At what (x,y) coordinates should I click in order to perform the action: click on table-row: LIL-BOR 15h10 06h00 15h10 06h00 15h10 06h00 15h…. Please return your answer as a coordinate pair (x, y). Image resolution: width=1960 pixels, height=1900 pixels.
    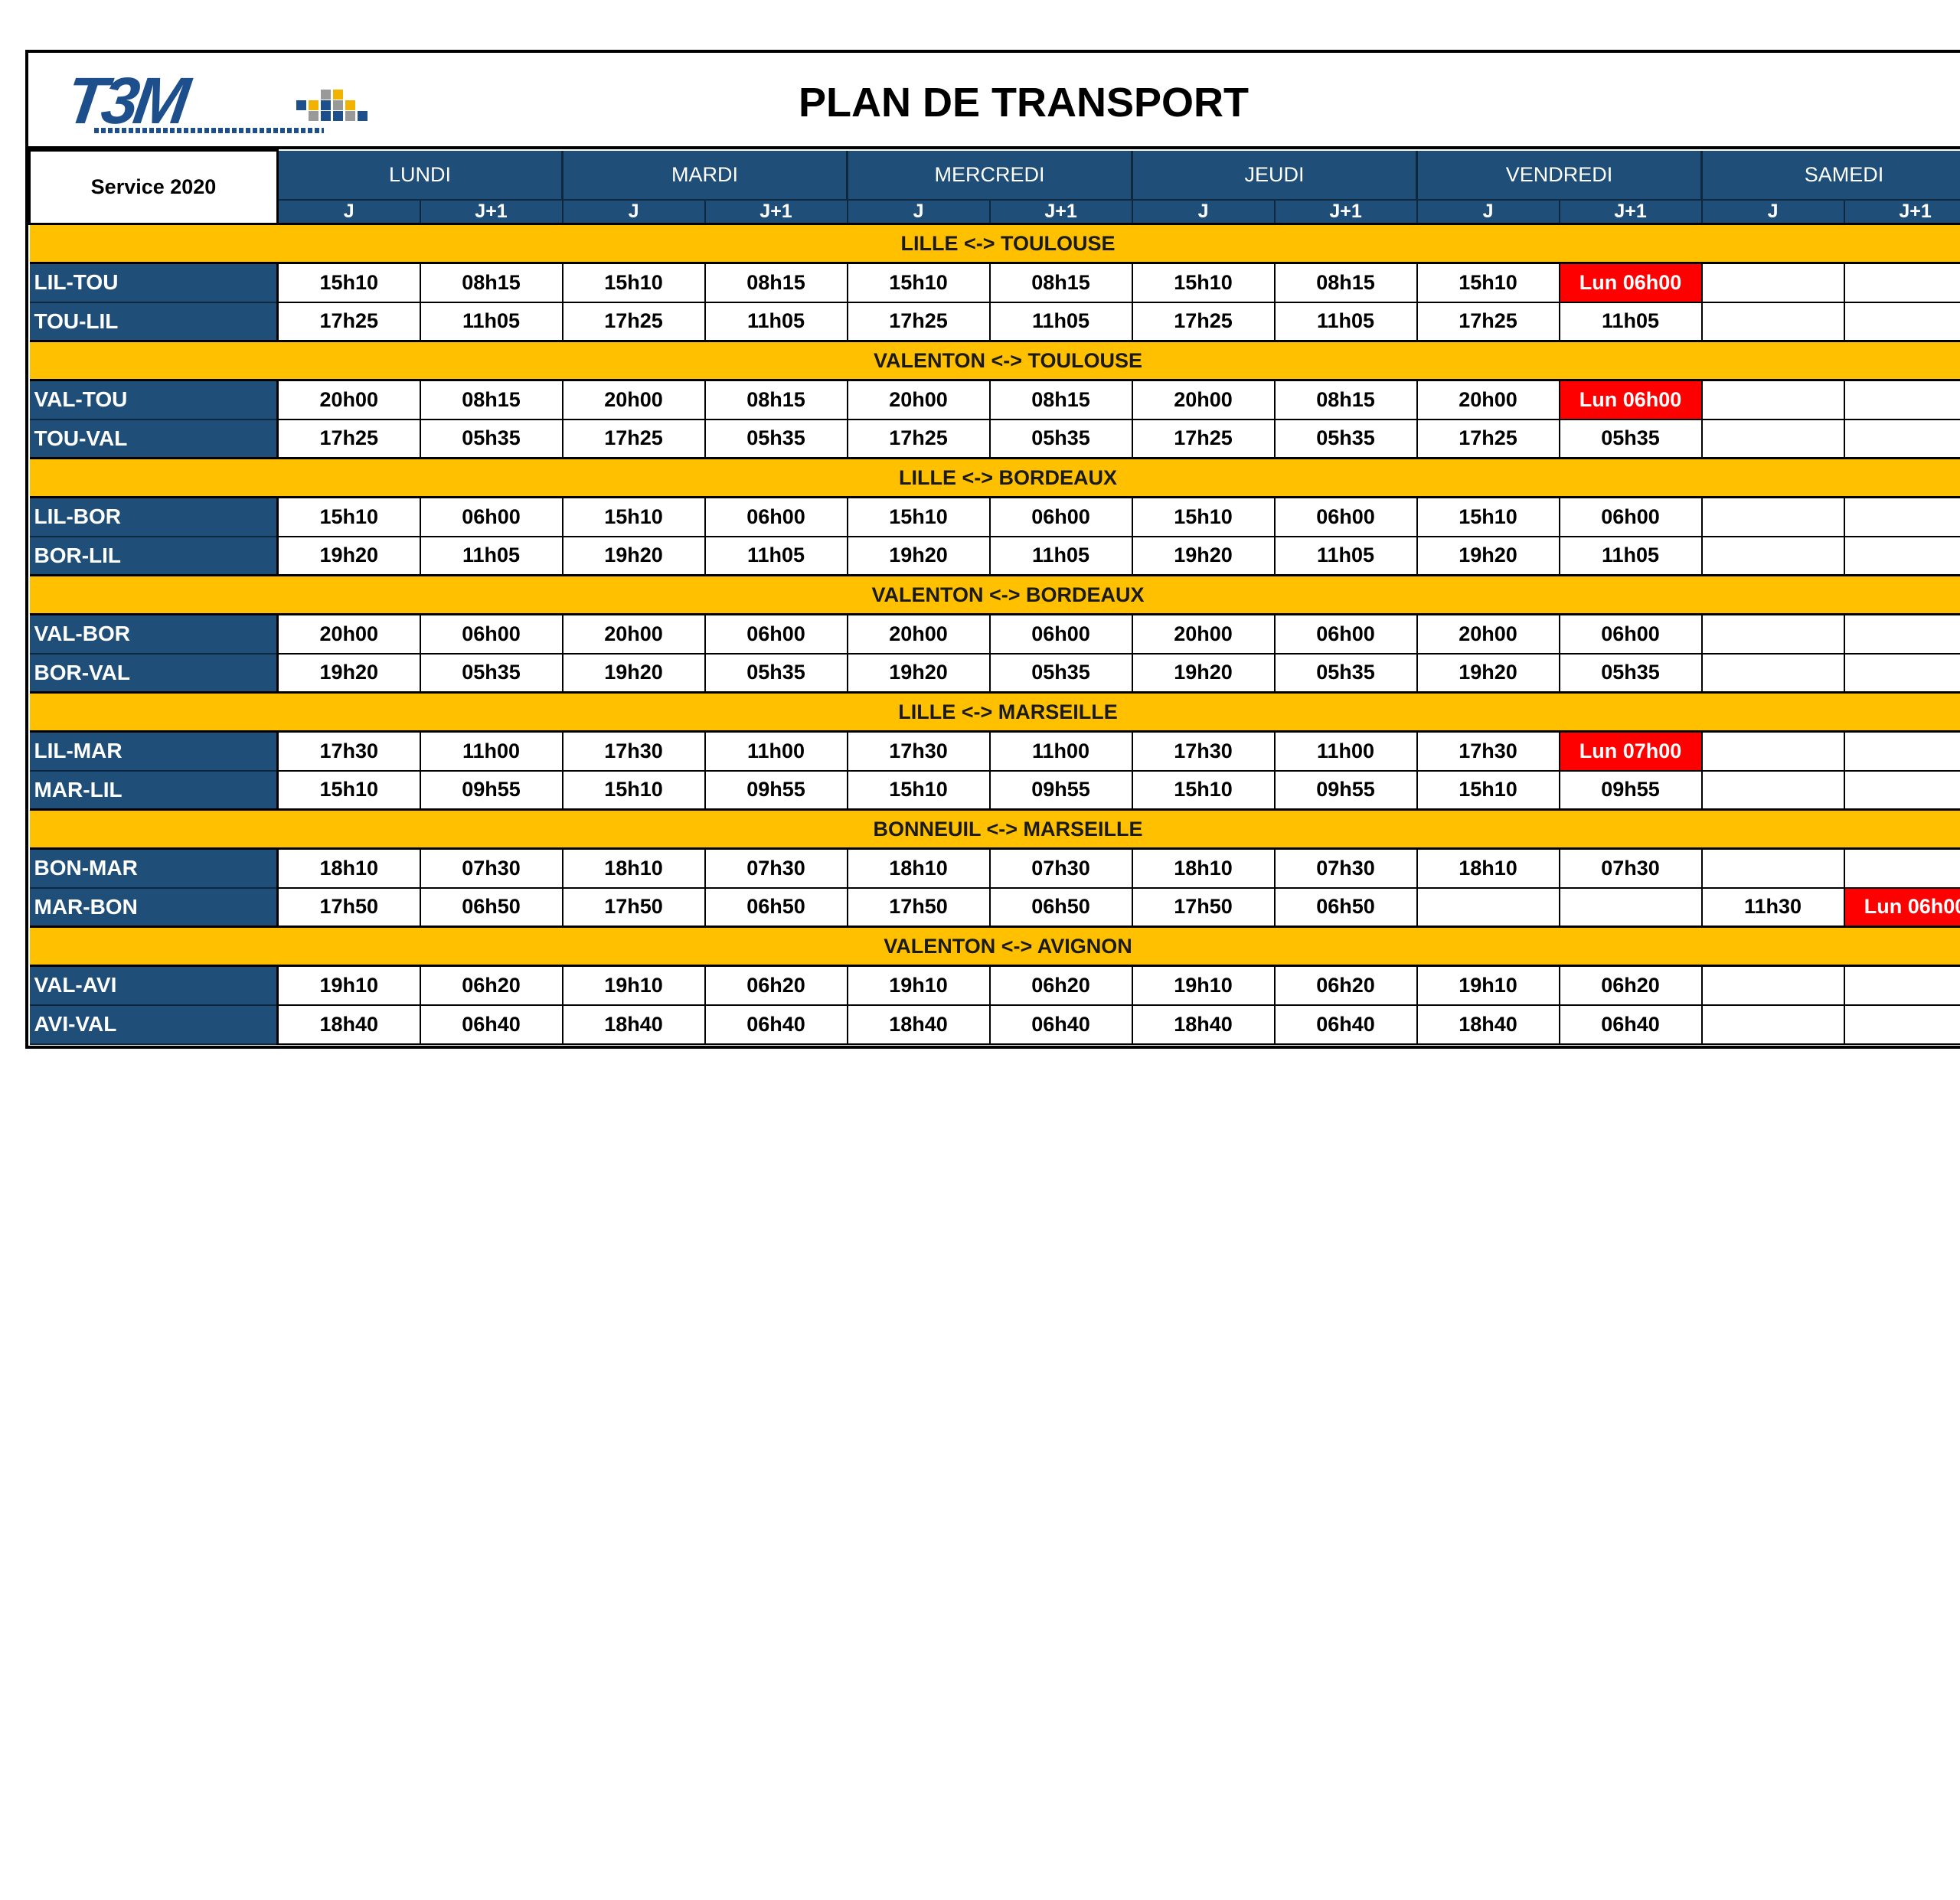
    Looking at the image, I should click on (994, 517).